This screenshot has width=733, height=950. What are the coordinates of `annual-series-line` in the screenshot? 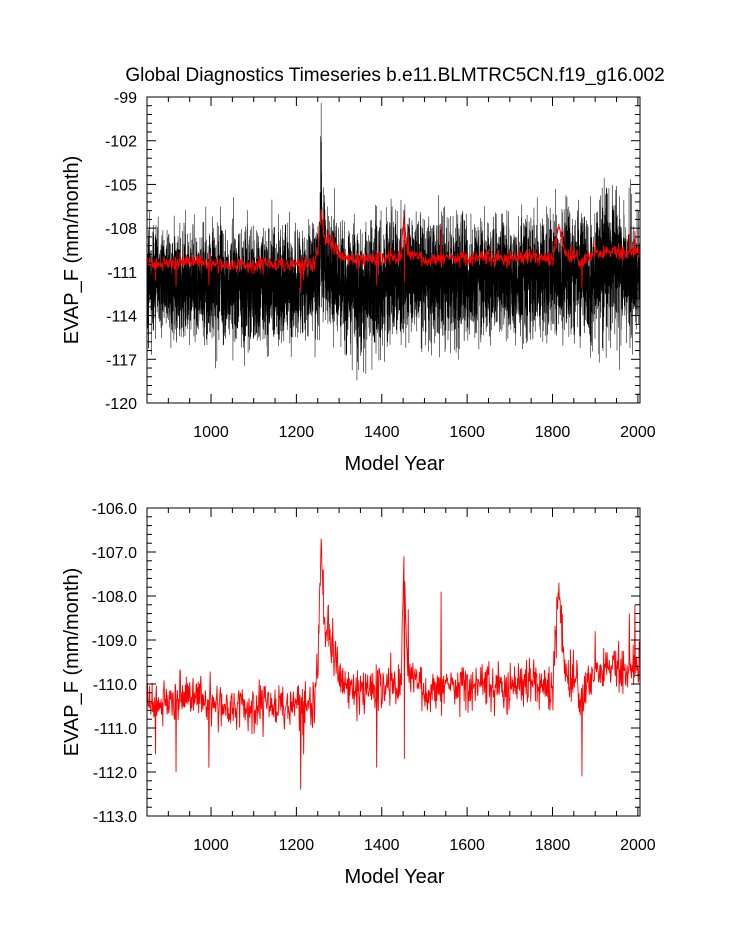 It's located at (393, 251).